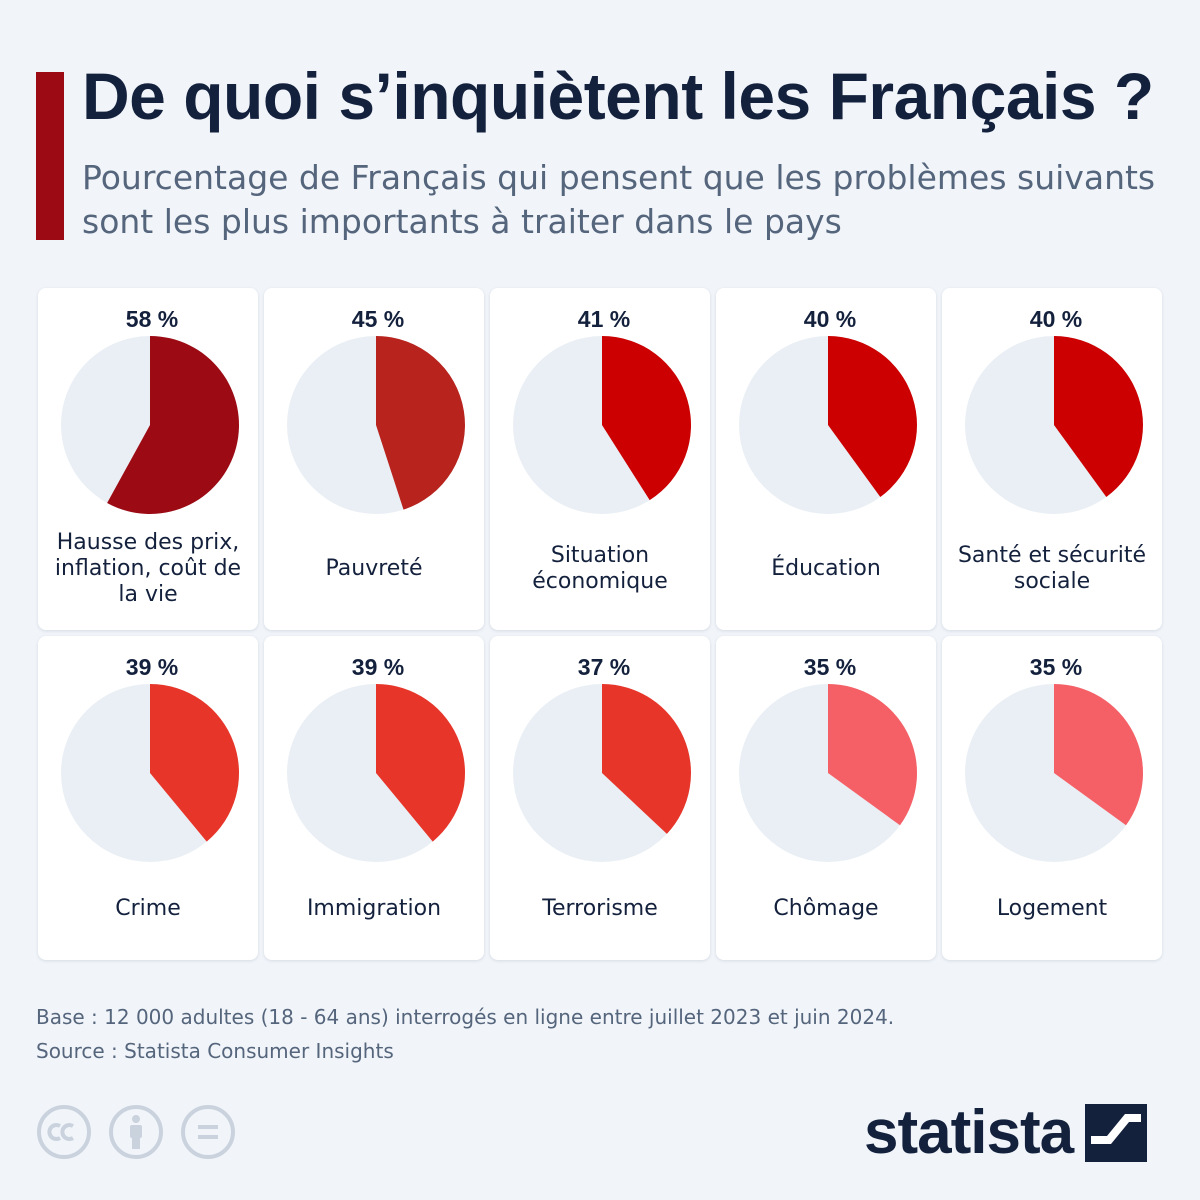 The width and height of the screenshot is (1200, 1200). I want to click on pie-card: 39 % Crime, so click(148, 798).